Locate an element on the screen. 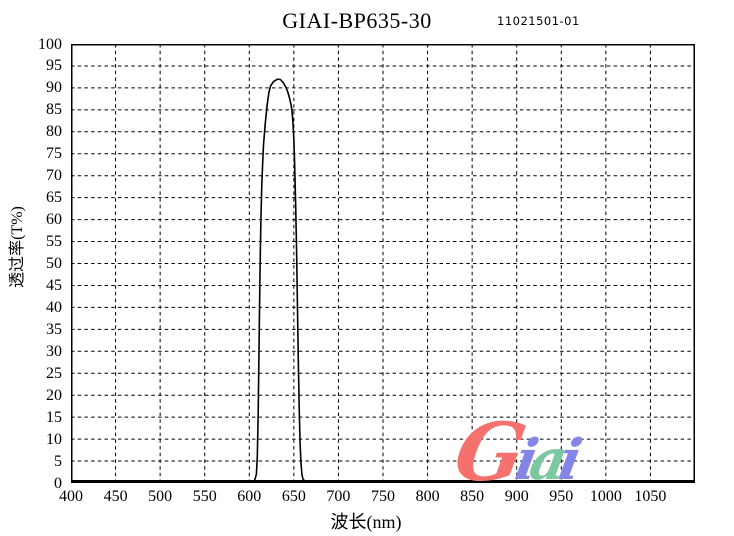 This screenshot has height=536, width=734. x-tick-label: 800 is located at coordinates (427, 496).